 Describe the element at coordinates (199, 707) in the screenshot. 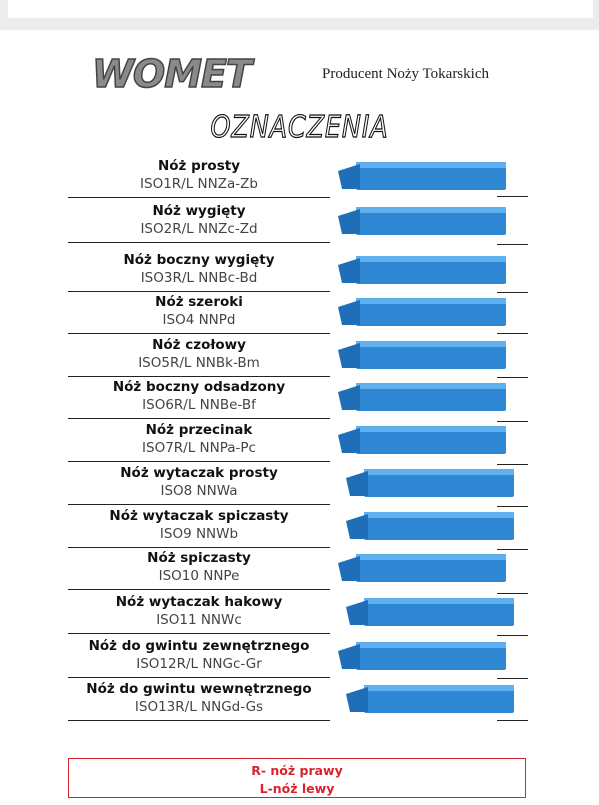

I see `tool-code: ISO13R/L NNGd-Gs` at that location.